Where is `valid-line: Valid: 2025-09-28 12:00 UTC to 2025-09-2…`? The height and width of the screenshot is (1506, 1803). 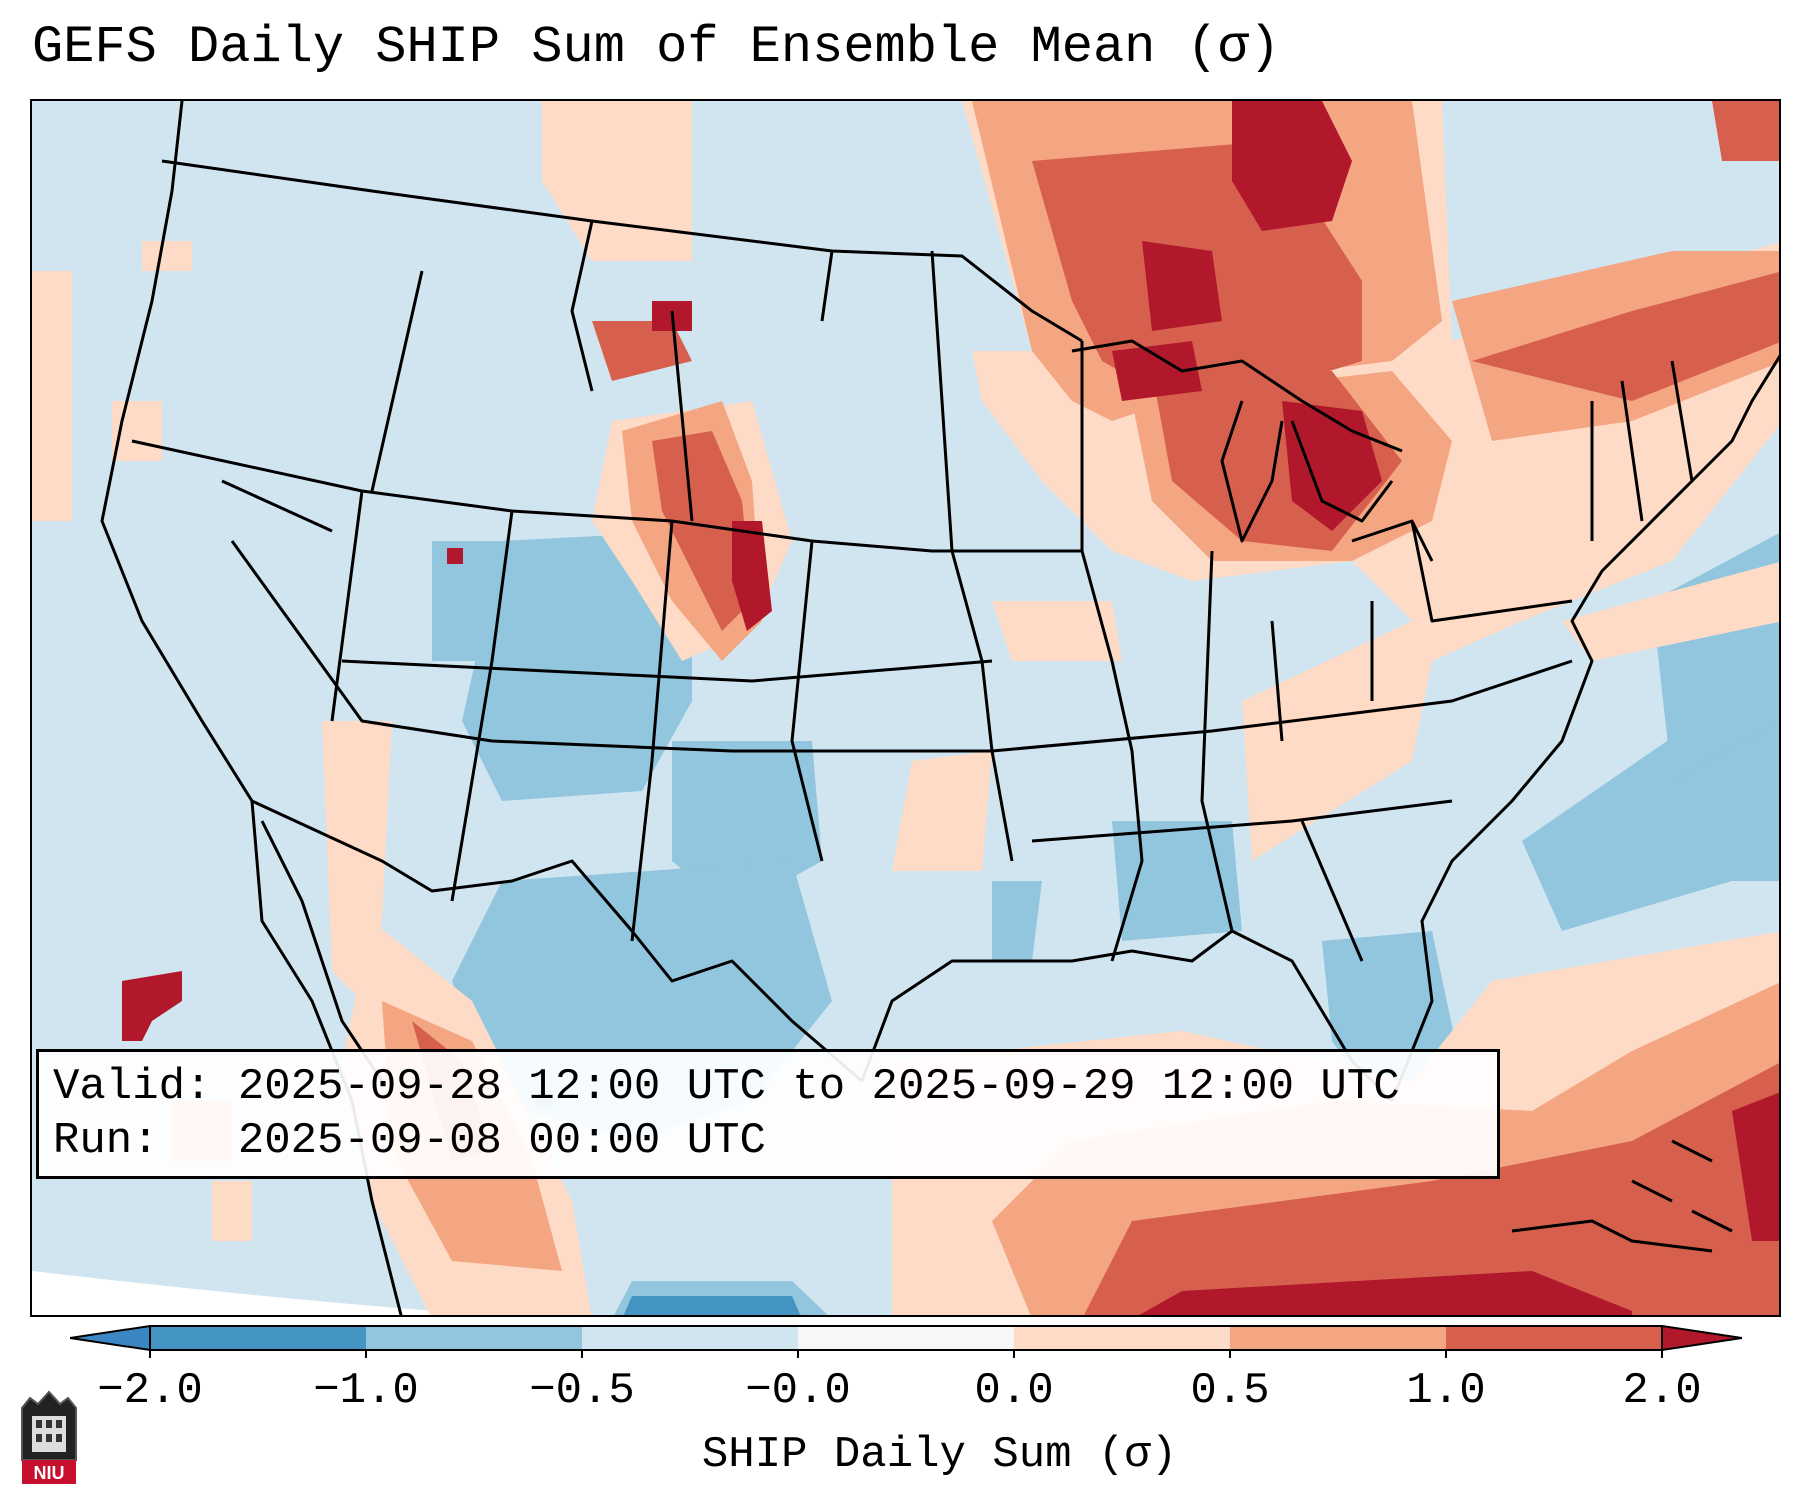 valid-line: Valid: 2025-09-28 12:00 UTC to 2025-09-2… is located at coordinates (775, 1087).